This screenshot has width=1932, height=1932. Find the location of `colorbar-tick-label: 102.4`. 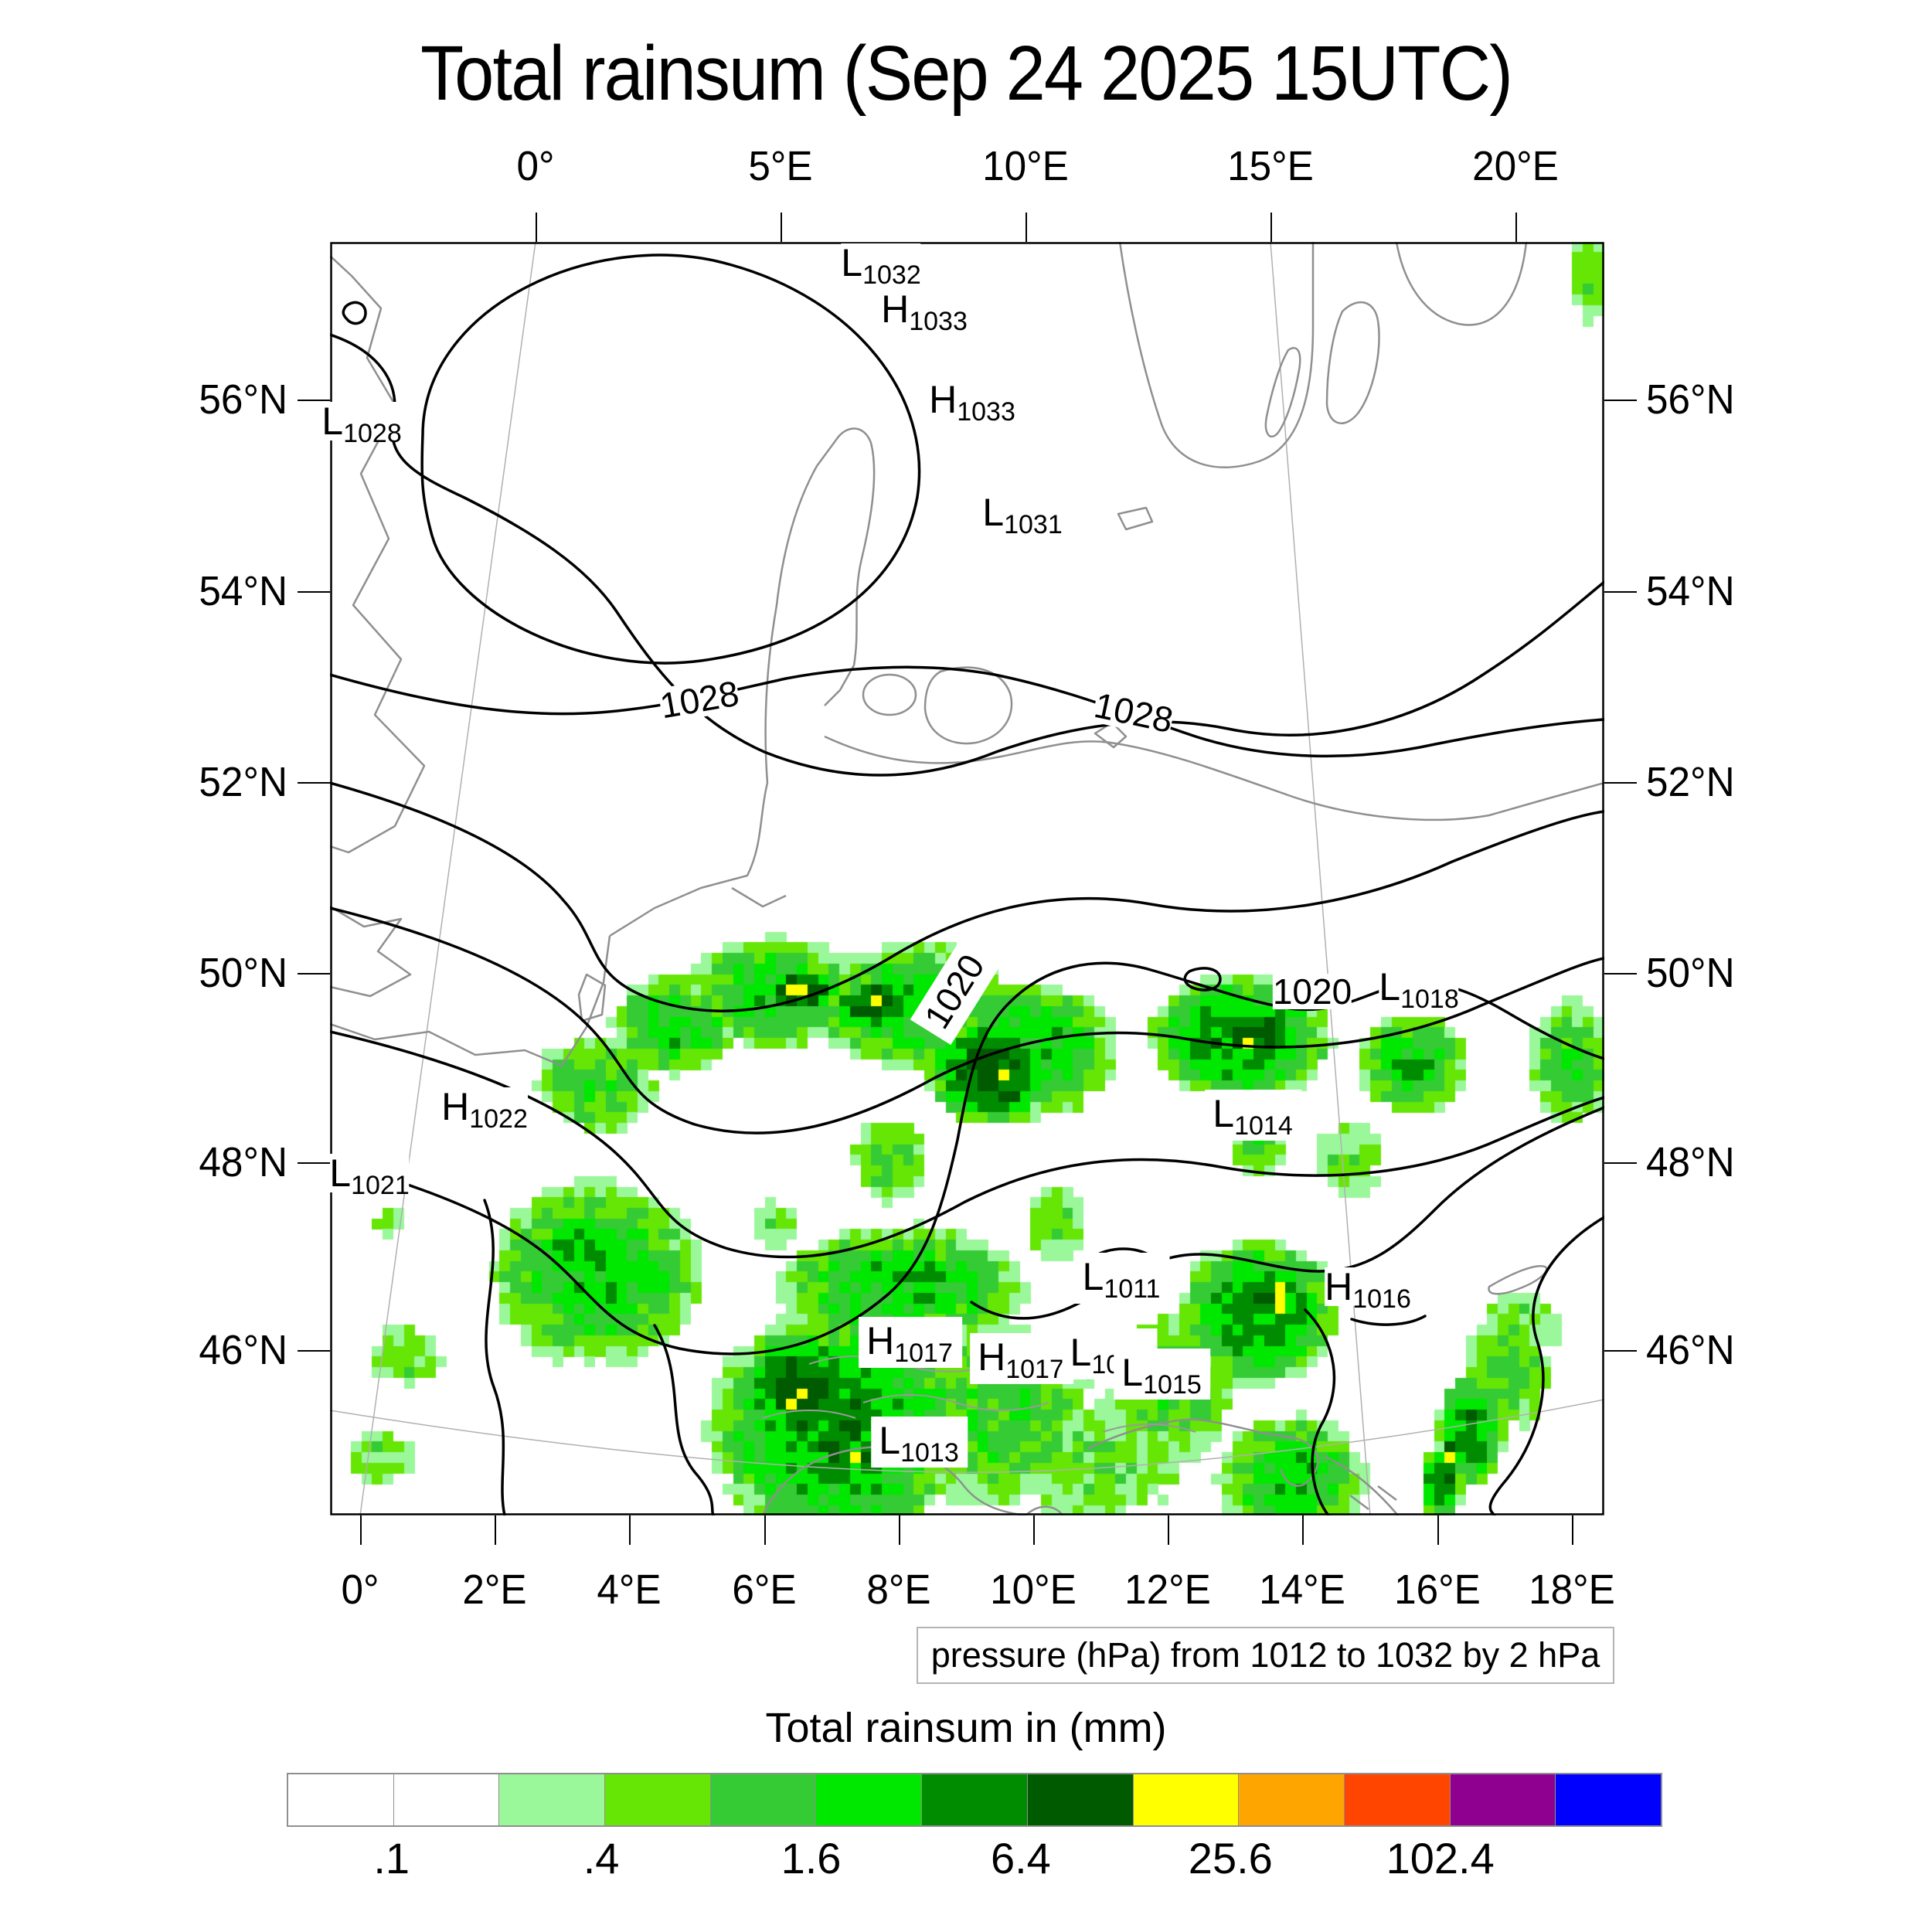

colorbar-tick-label: 102.4 is located at coordinates (1440, 1858).